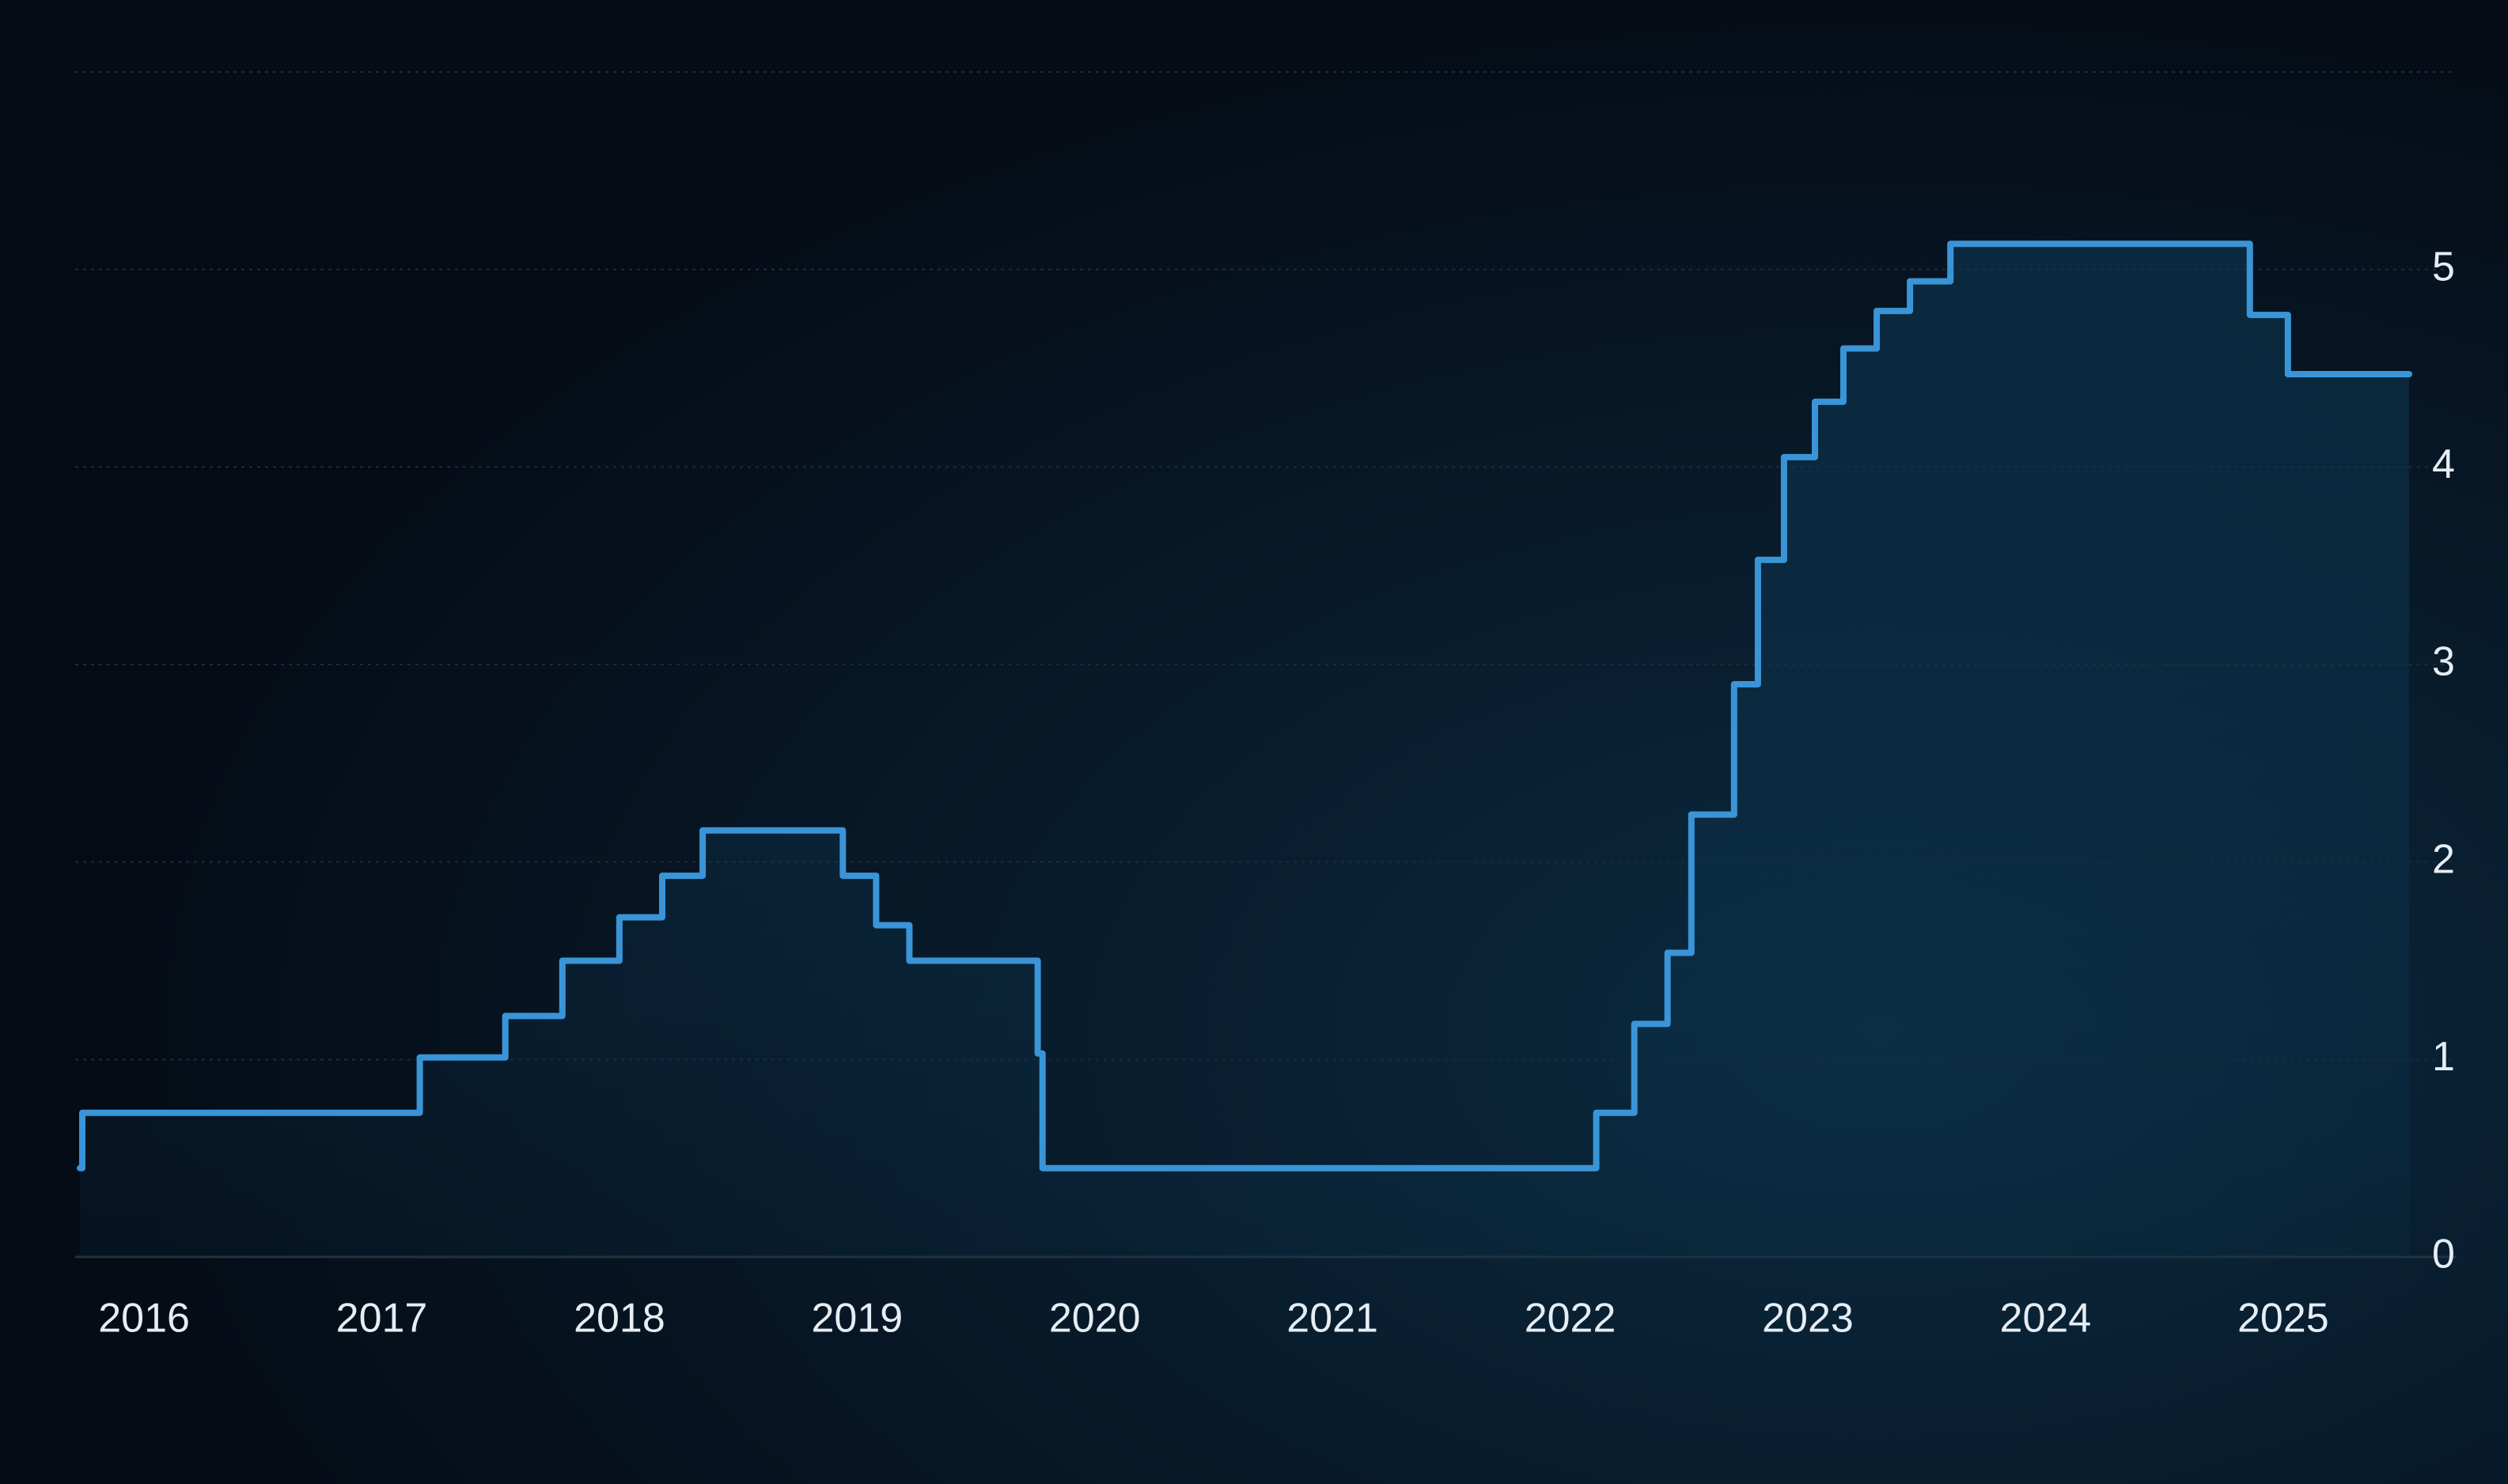  Describe the element at coordinates (857, 1319) in the screenshot. I see `x-tick-label: 2019` at that location.